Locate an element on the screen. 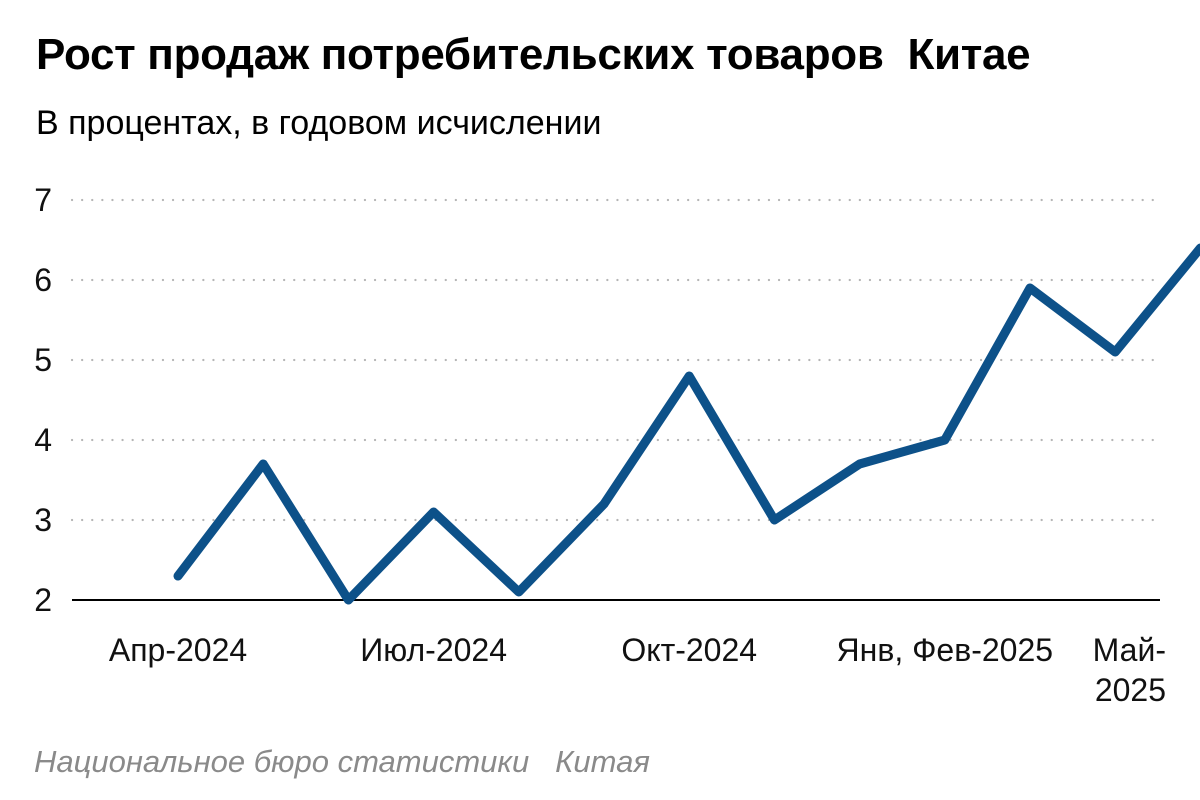 This screenshot has height=800, width=1200. x-tick-label: Апр-2024 is located at coordinates (178, 650).